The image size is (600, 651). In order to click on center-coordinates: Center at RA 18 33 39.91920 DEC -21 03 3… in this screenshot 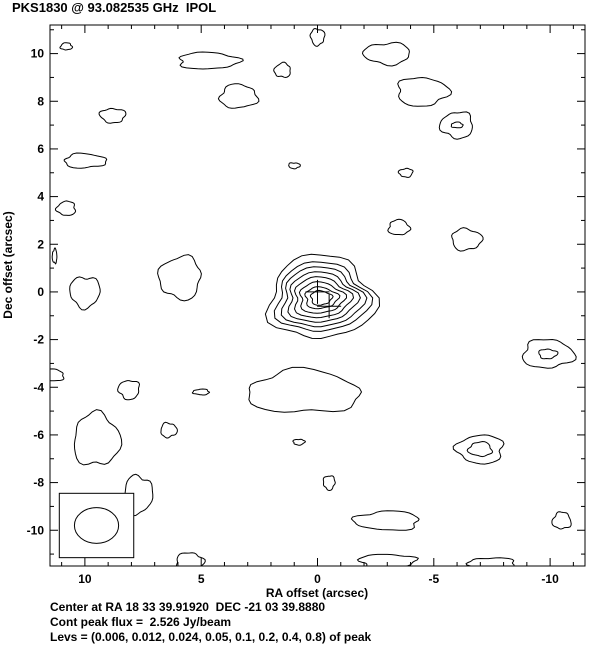, I will do `click(188, 607)`.